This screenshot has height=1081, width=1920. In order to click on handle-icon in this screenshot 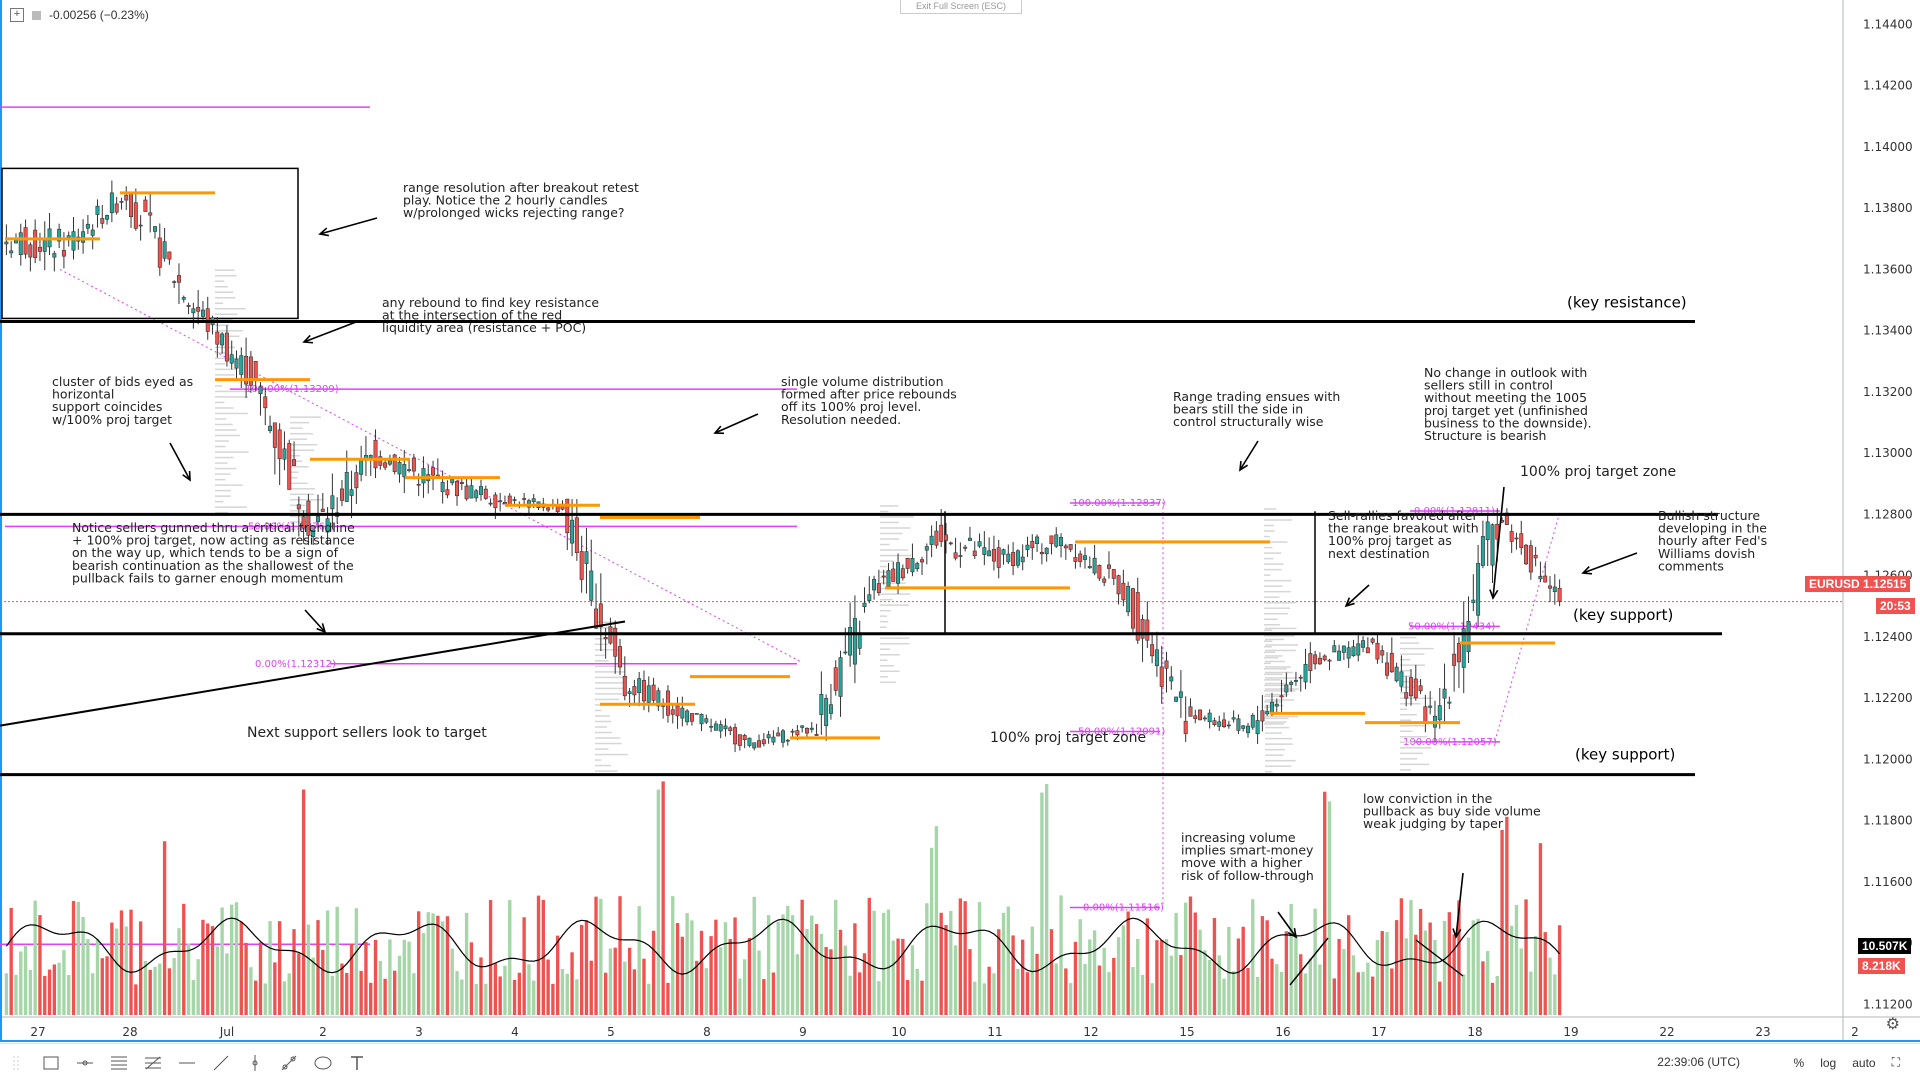, I will do `click(17, 1063)`.